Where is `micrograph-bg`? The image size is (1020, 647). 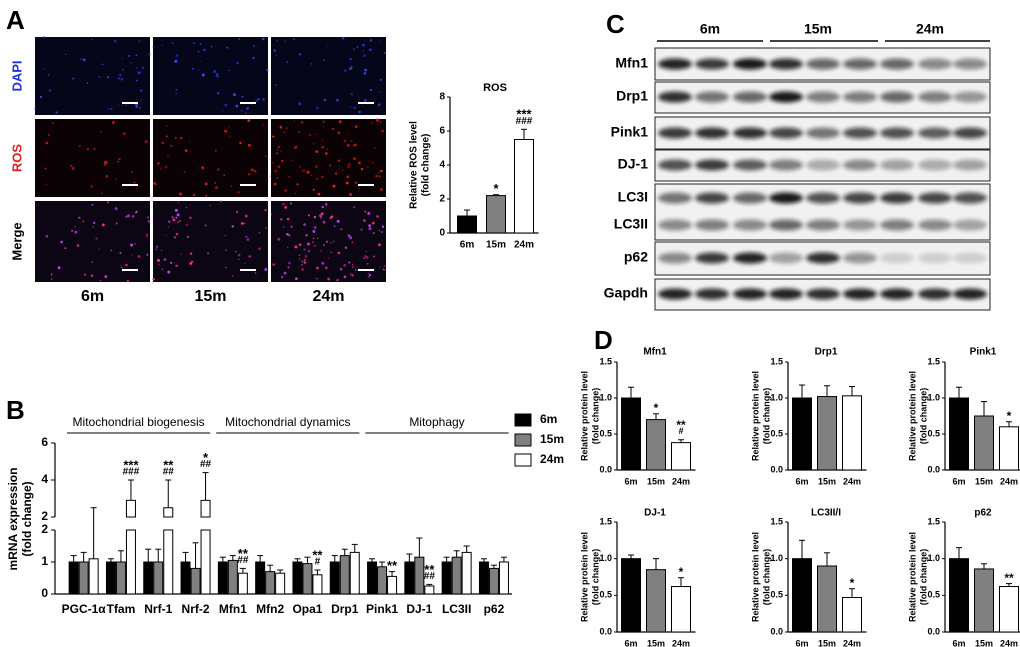 micrograph-bg is located at coordinates (210, 241).